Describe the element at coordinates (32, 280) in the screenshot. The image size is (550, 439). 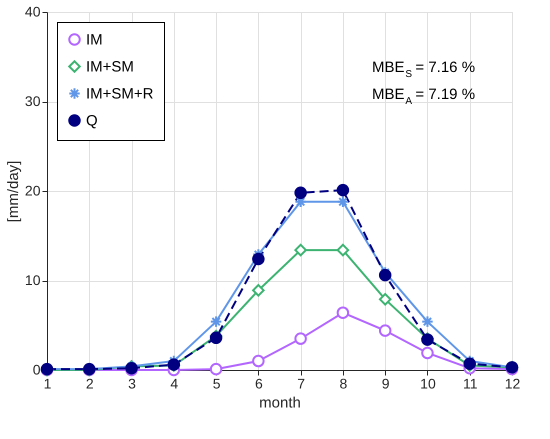
I see `y-tick-label: 10` at that location.